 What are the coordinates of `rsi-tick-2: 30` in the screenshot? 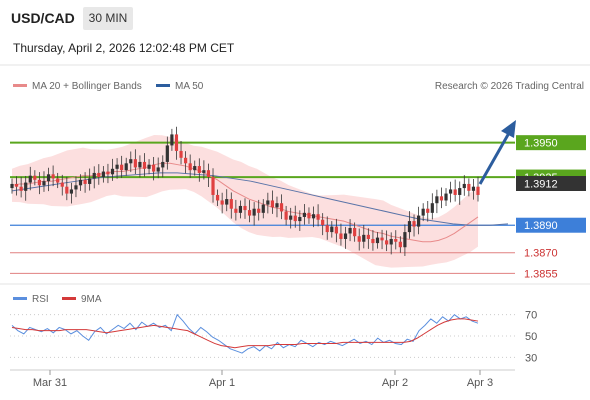 It's located at (531, 358).